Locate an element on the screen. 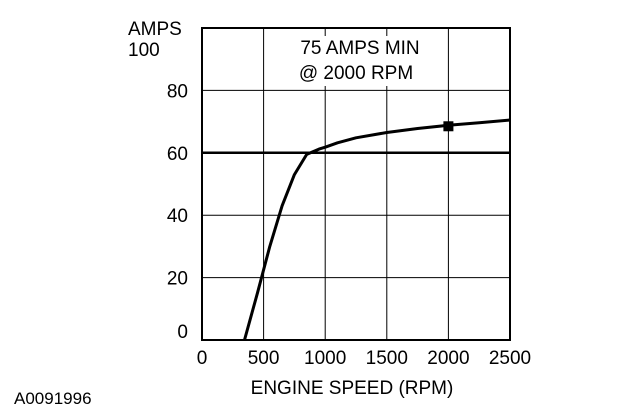 This screenshot has width=624, height=416. x-tick-labels: 0 500 1000 1500 2000 2500 is located at coordinates (364, 358).